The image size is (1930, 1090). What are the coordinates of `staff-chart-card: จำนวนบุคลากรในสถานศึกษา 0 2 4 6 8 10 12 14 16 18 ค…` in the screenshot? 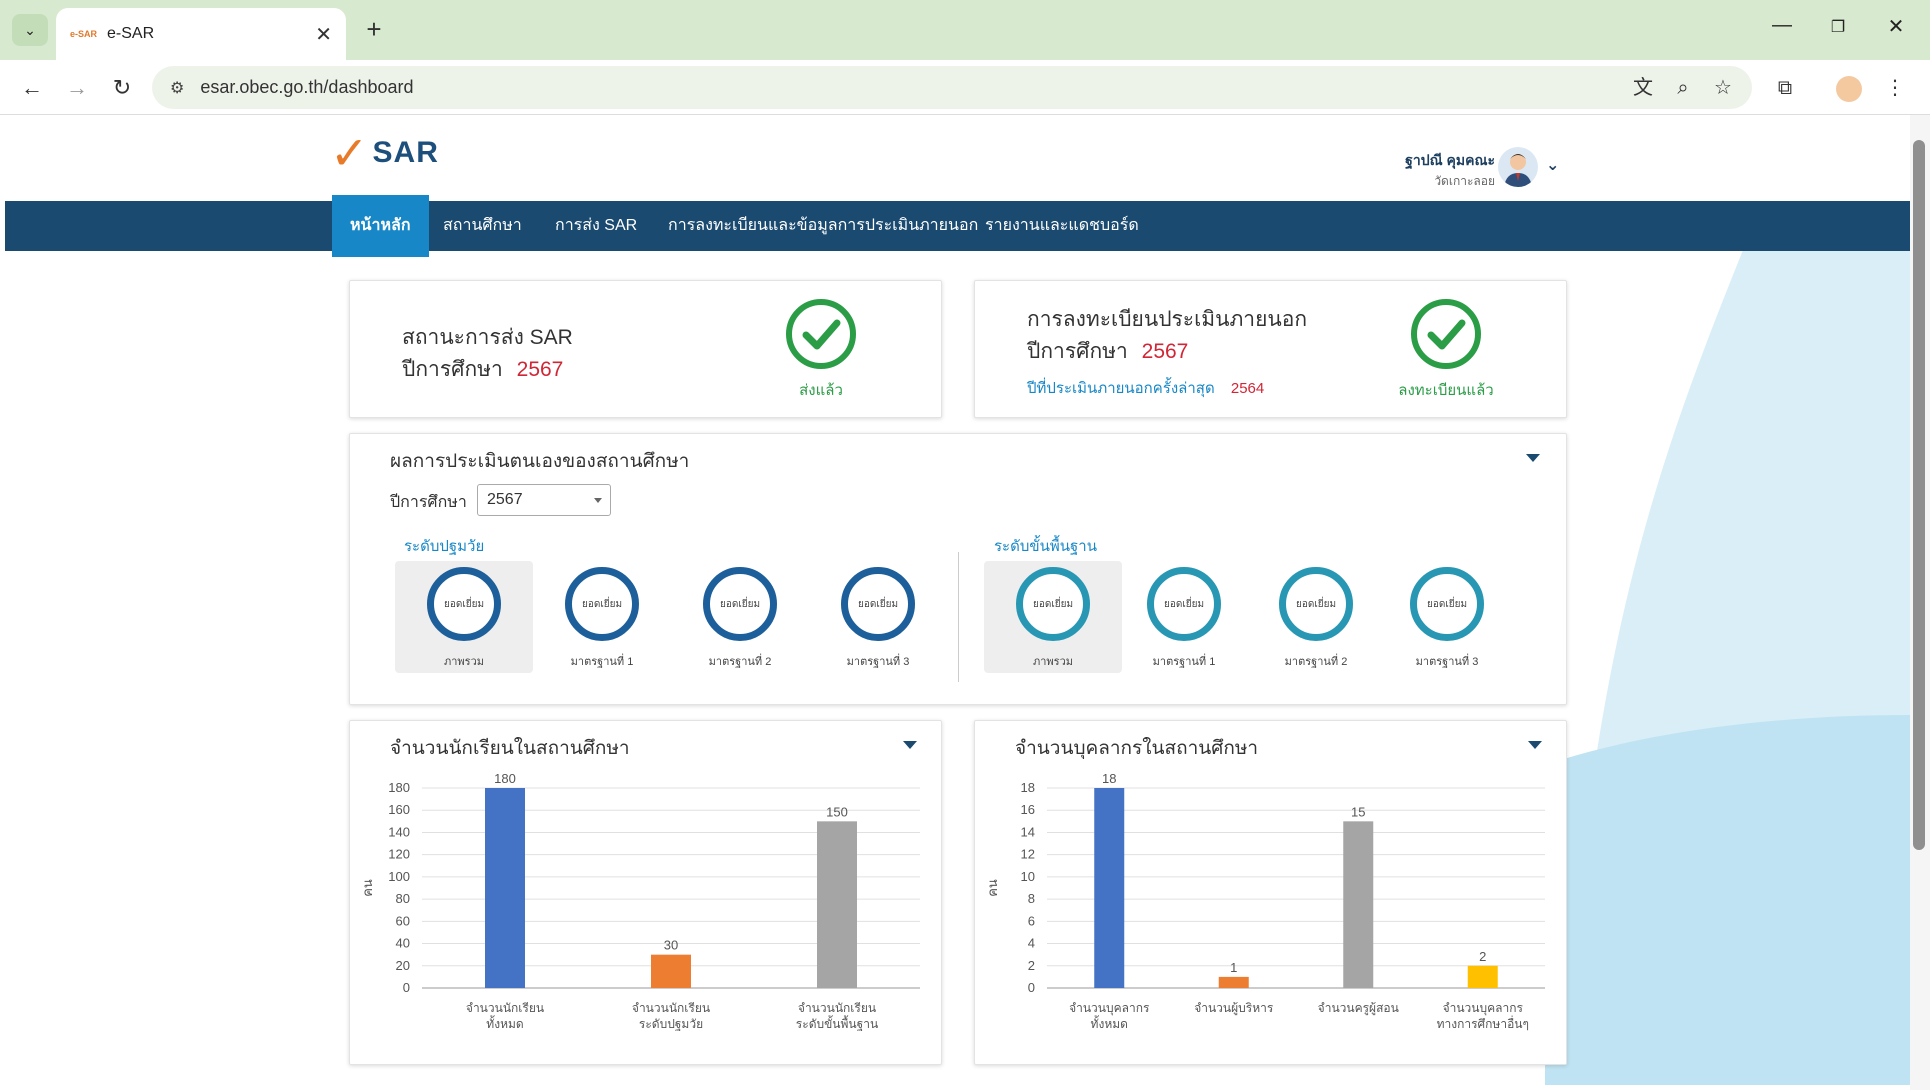 It's located at (1270, 892).